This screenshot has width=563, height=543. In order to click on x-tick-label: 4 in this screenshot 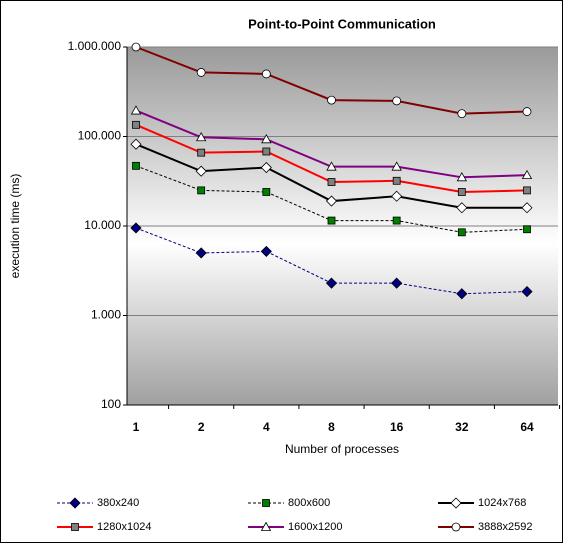, I will do `click(266, 427)`.